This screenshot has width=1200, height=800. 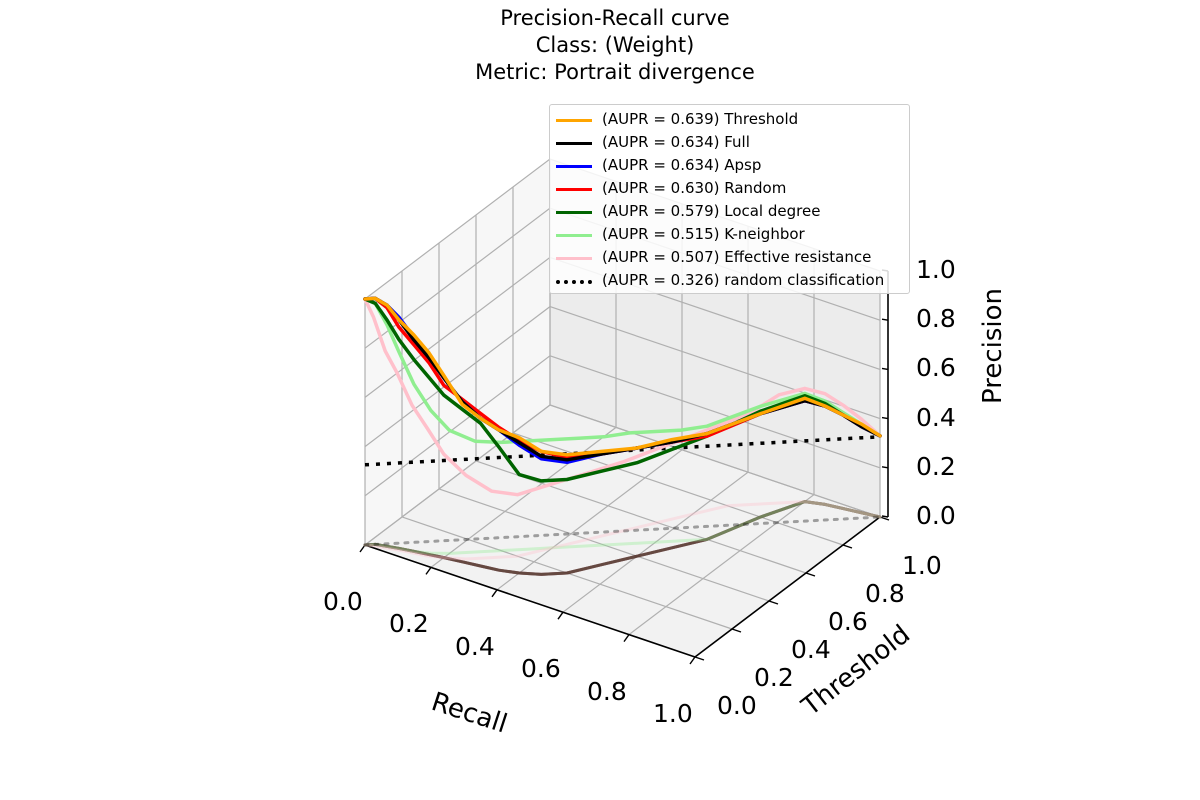 I want to click on x-tick-label-3: 0.6, so click(x=541, y=669).